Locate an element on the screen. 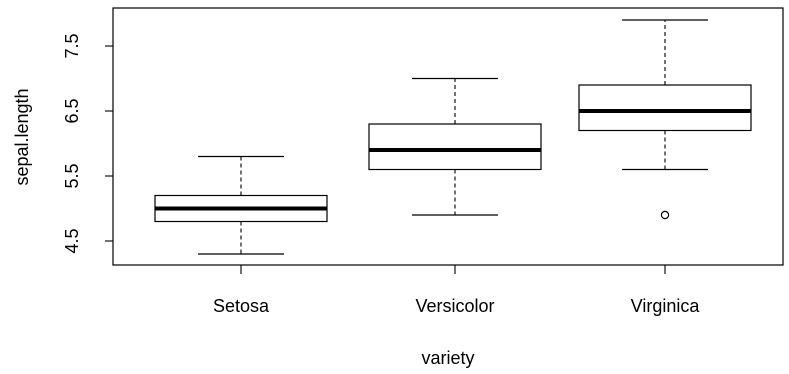  y-tick-label-3: 7.5 is located at coordinates (72, 45).